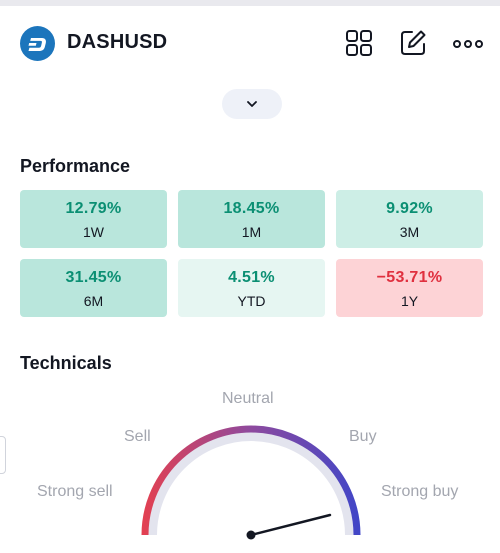 This screenshot has width=500, height=553. What do you see at coordinates (93, 219) in the screenshot?
I see `performance-tile-1w: 12.79% 1W` at bounding box center [93, 219].